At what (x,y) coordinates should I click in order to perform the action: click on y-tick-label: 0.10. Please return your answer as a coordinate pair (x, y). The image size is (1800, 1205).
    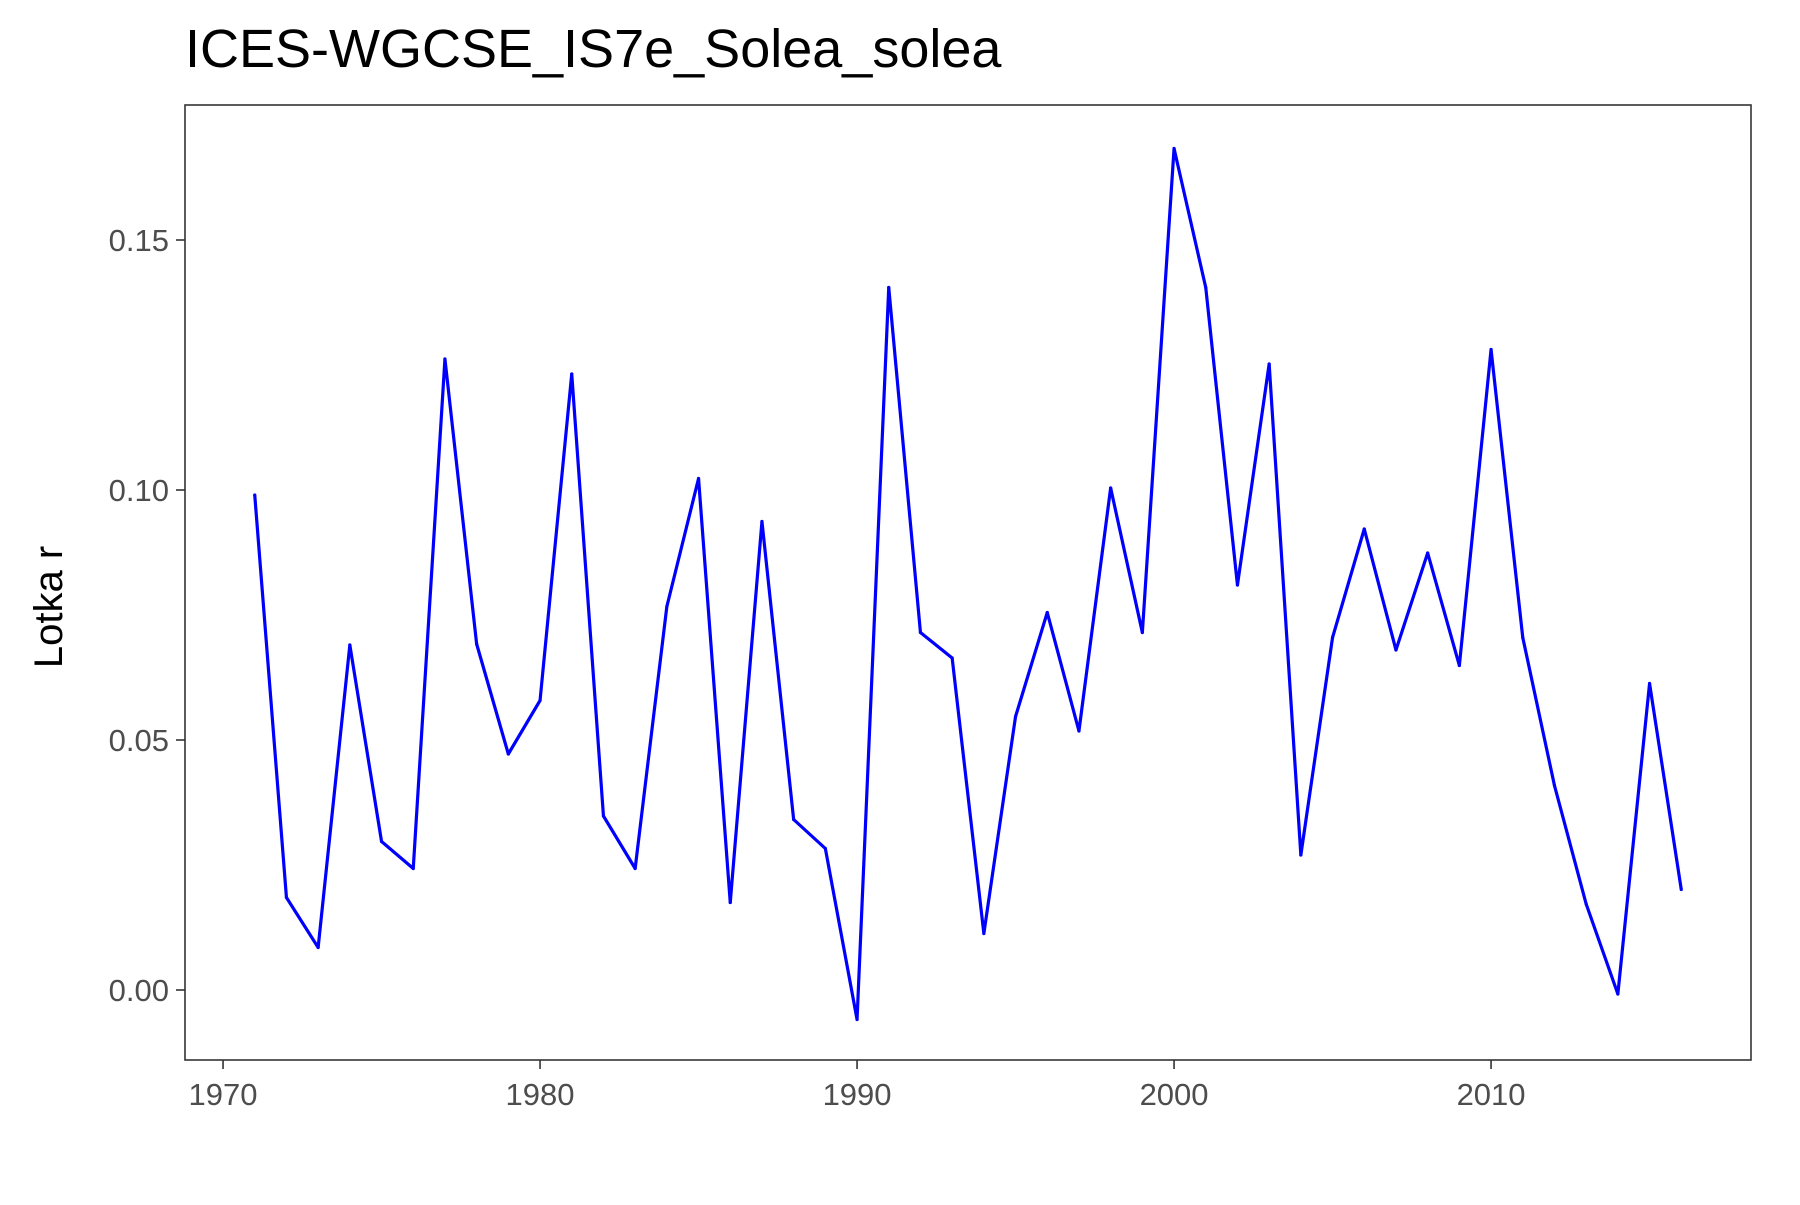
    Looking at the image, I should click on (139, 490).